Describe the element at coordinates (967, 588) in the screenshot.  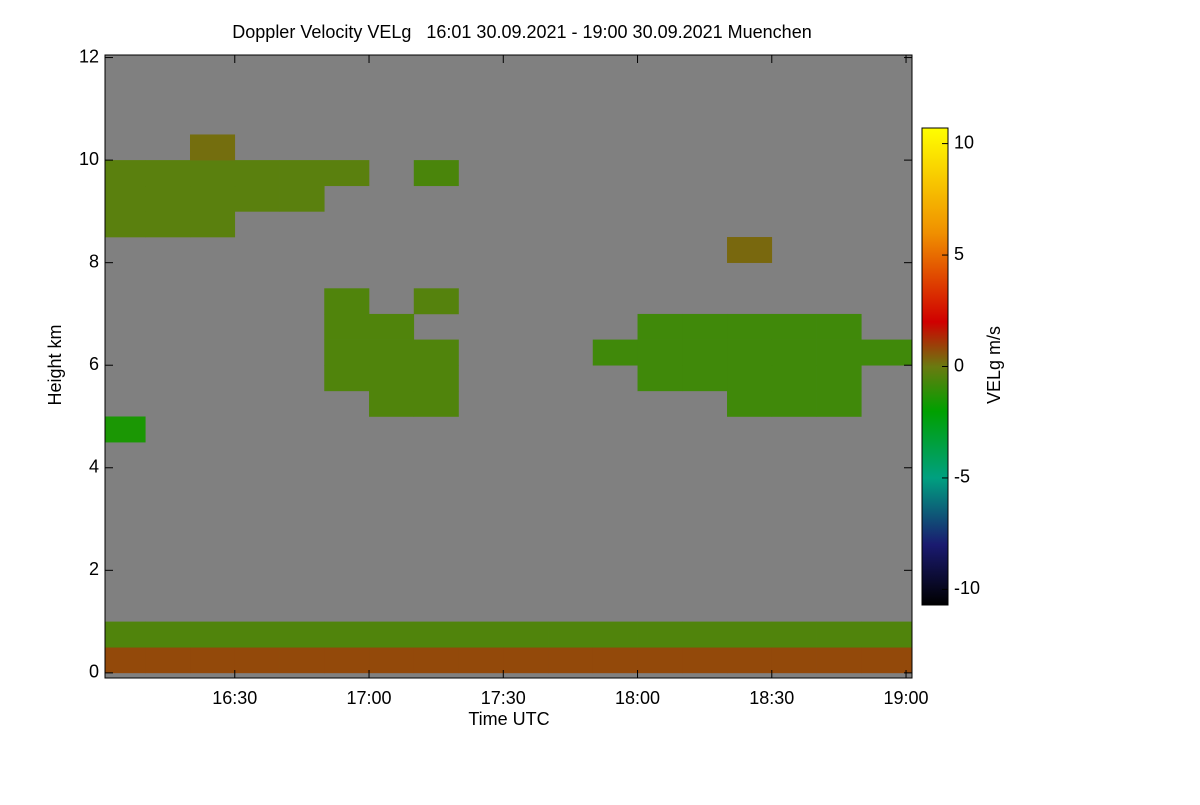
I see `colorbar-tick-label: -10` at that location.